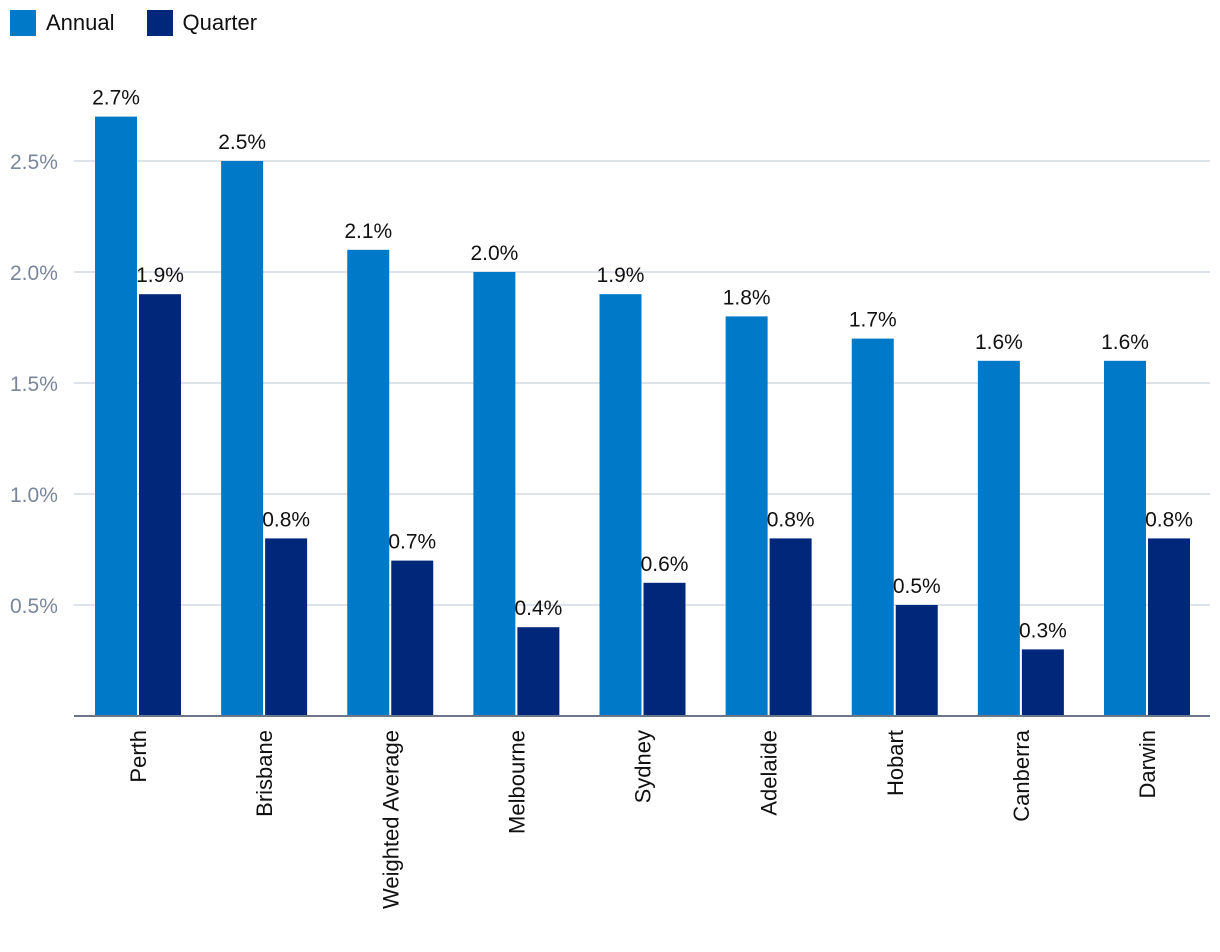 The image size is (1220, 952). I want to click on data-label-annual: 2.0%, so click(494, 253).